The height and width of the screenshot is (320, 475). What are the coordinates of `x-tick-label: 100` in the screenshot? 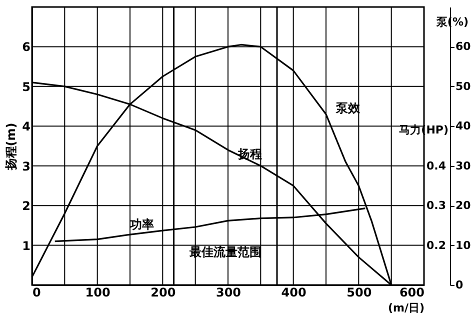 It's located at (97, 293).